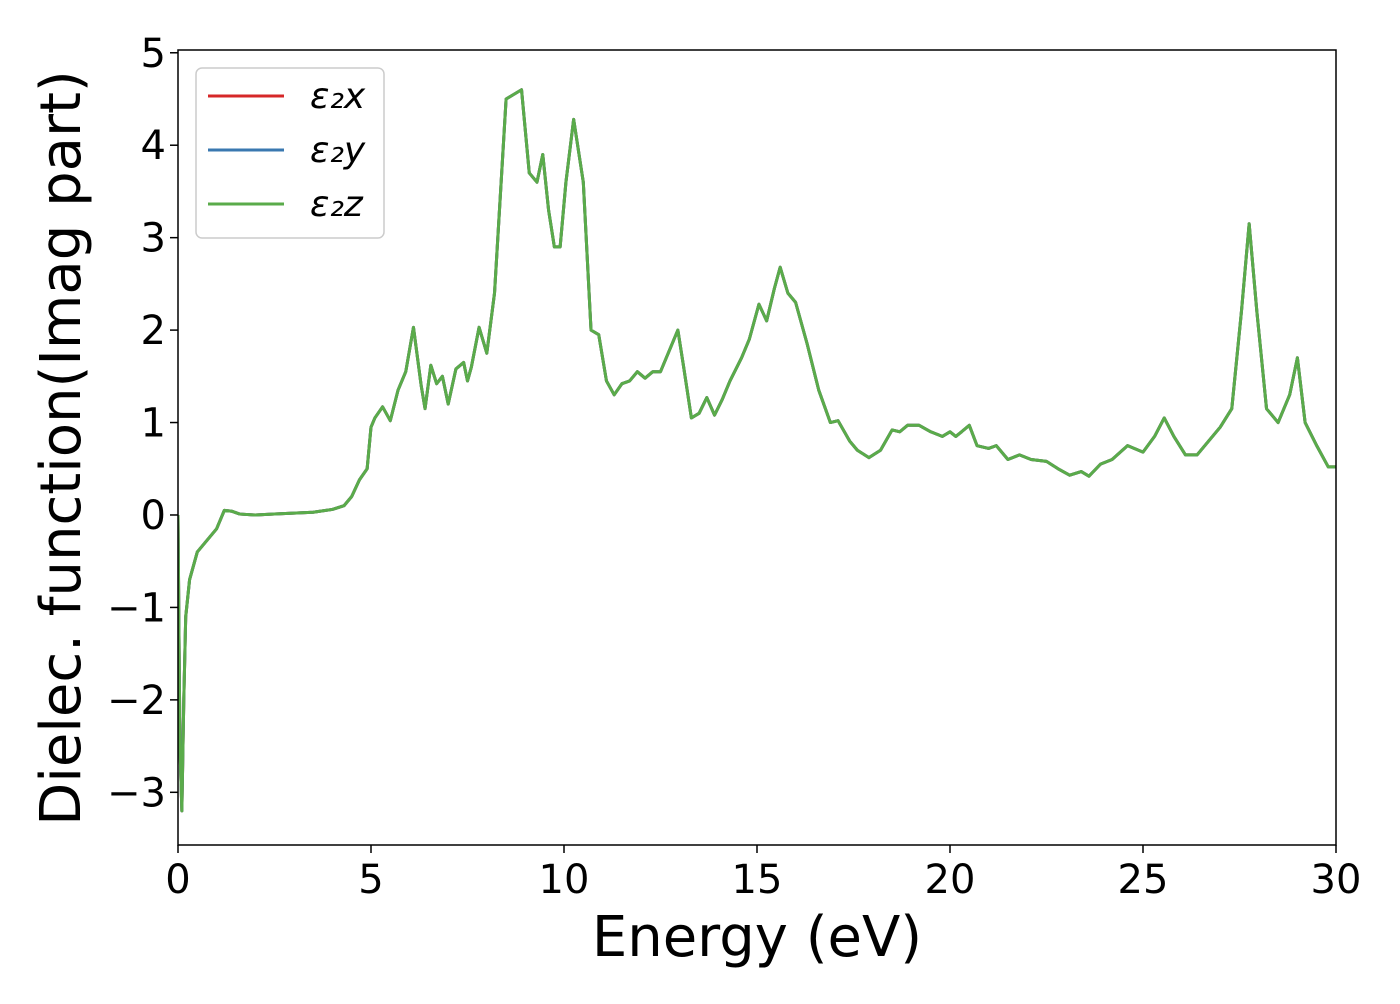 Image resolution: width=1400 pixels, height=1004 pixels. I want to click on legend-box, so click(290, 153).